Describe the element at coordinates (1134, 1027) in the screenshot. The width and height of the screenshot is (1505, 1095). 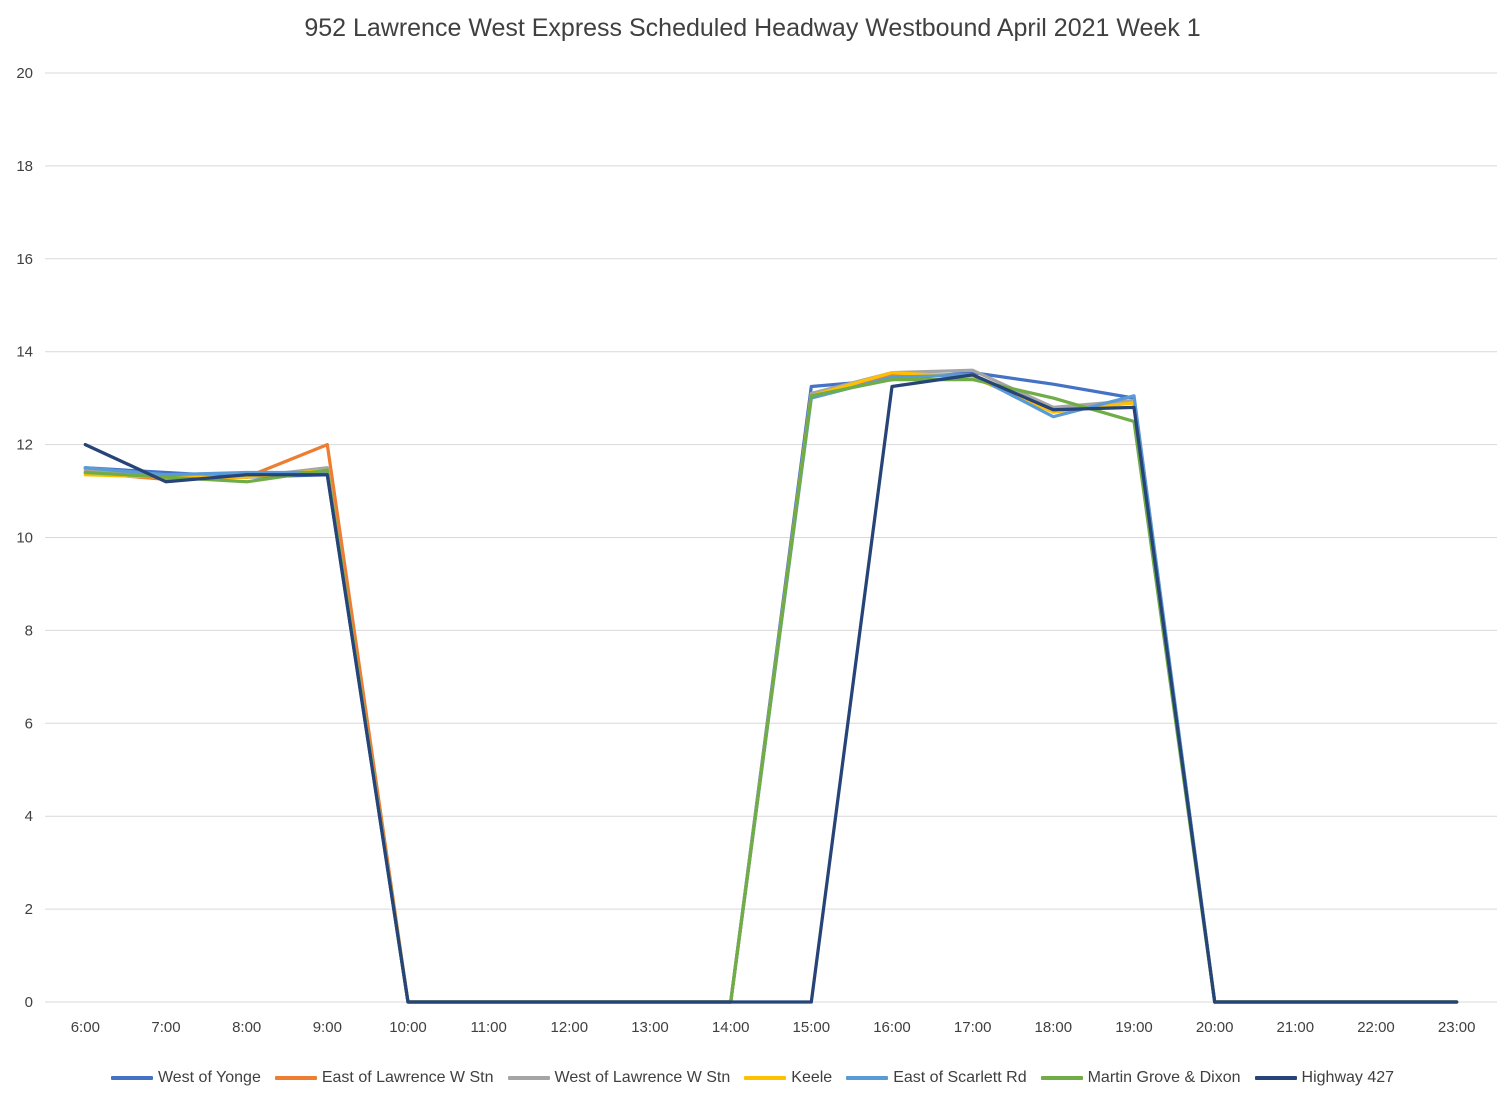
I see `x-tick-label: 19:00` at that location.